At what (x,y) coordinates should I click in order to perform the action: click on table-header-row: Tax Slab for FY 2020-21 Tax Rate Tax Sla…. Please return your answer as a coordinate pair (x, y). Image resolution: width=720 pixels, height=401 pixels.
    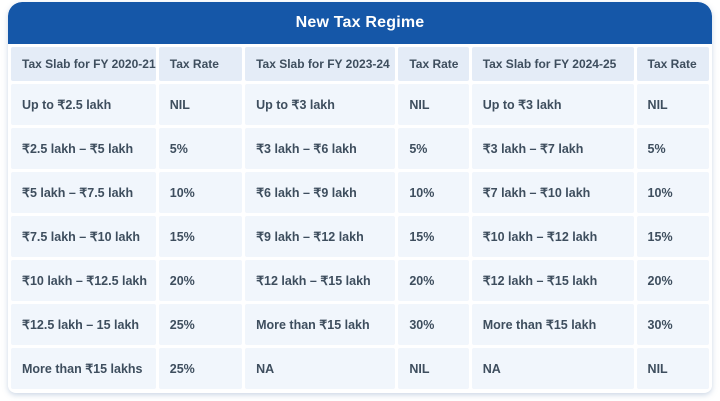
    Looking at the image, I should click on (360, 64).